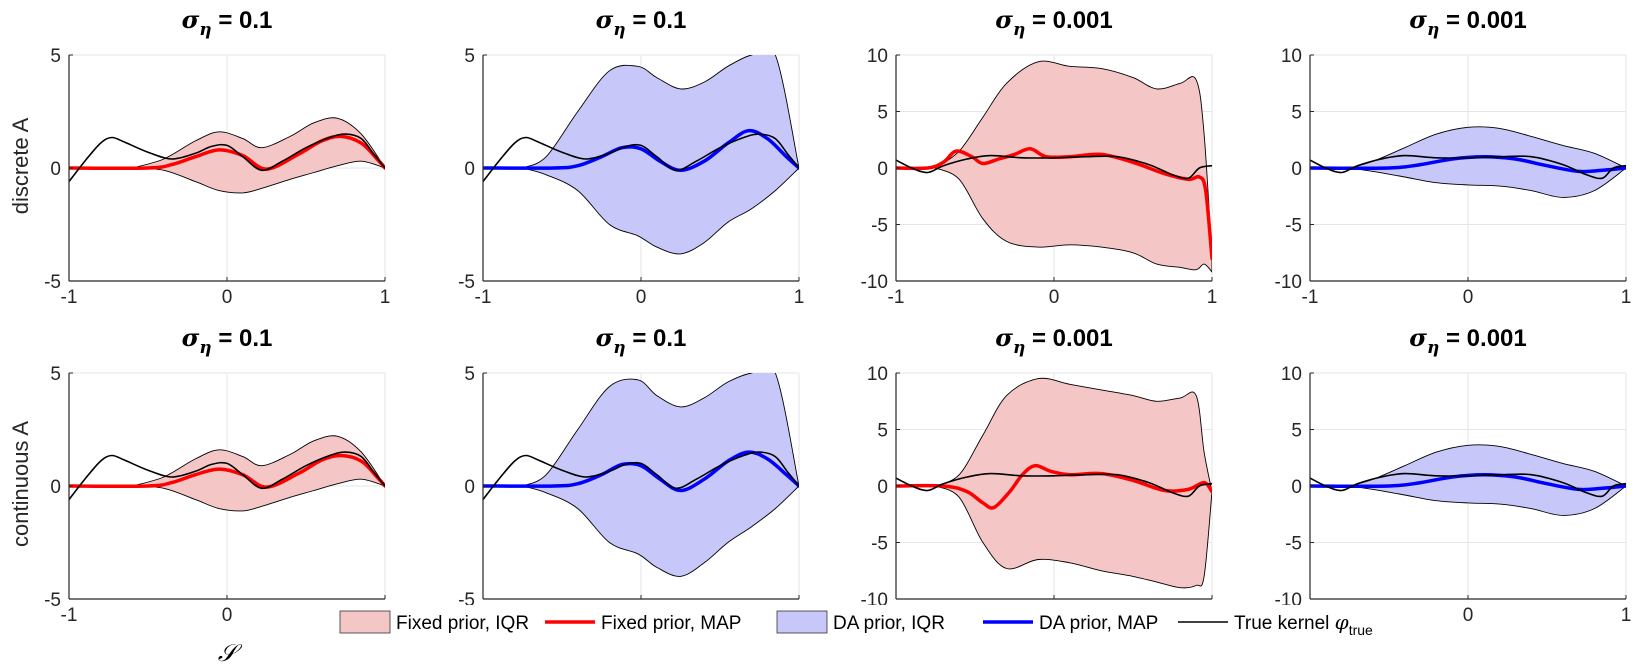 The height and width of the screenshot is (671, 1635). I want to click on legend-item: Fixed prior, MAP, so click(643, 623).